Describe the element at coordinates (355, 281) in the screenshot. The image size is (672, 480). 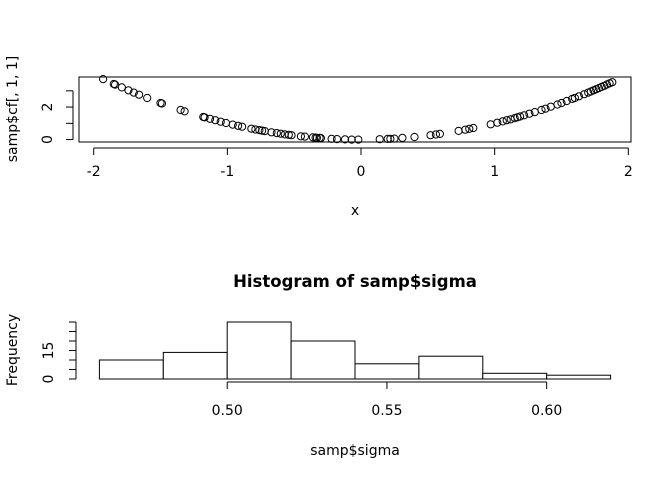
I see `histogram-title: Histogram of samp$sigma` at that location.